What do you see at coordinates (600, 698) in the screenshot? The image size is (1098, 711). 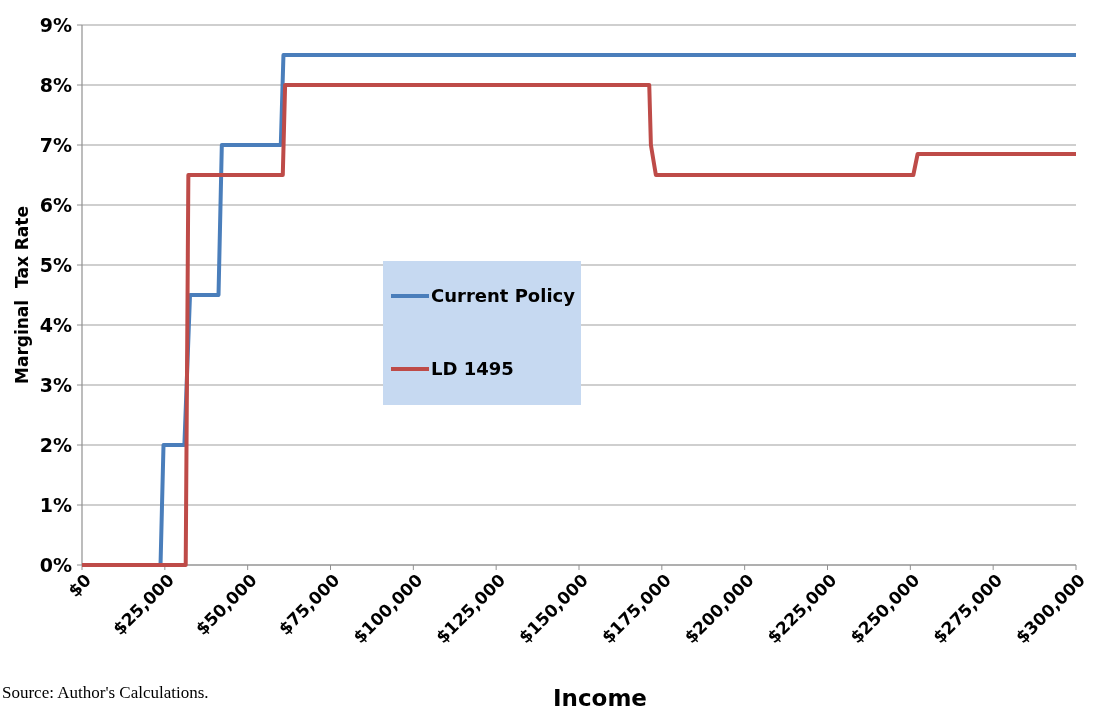 I see `x-axis-title: Income` at bounding box center [600, 698].